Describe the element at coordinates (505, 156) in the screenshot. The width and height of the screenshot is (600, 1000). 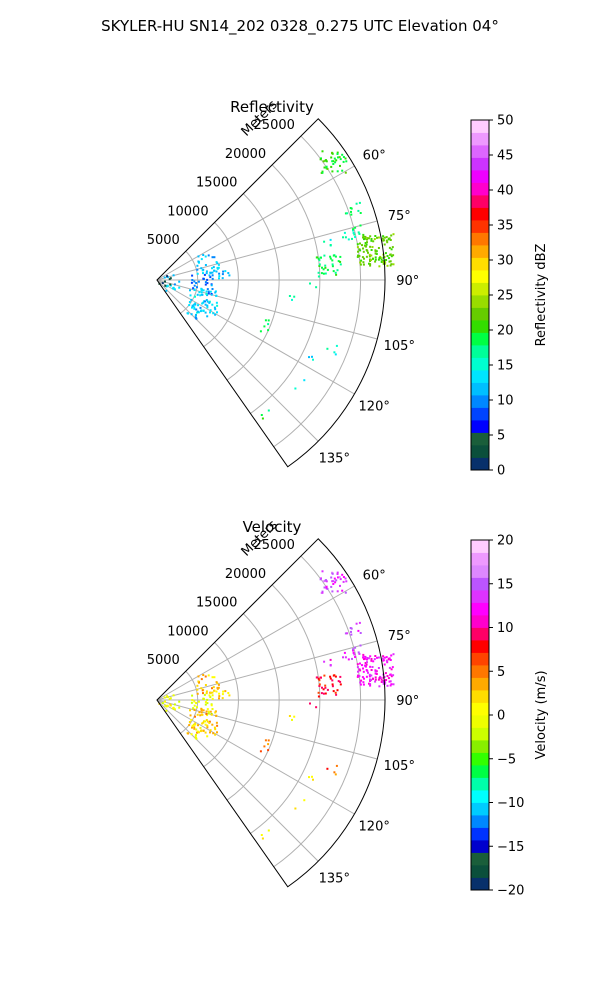
I see `colorbar-tick-label: 45` at that location.